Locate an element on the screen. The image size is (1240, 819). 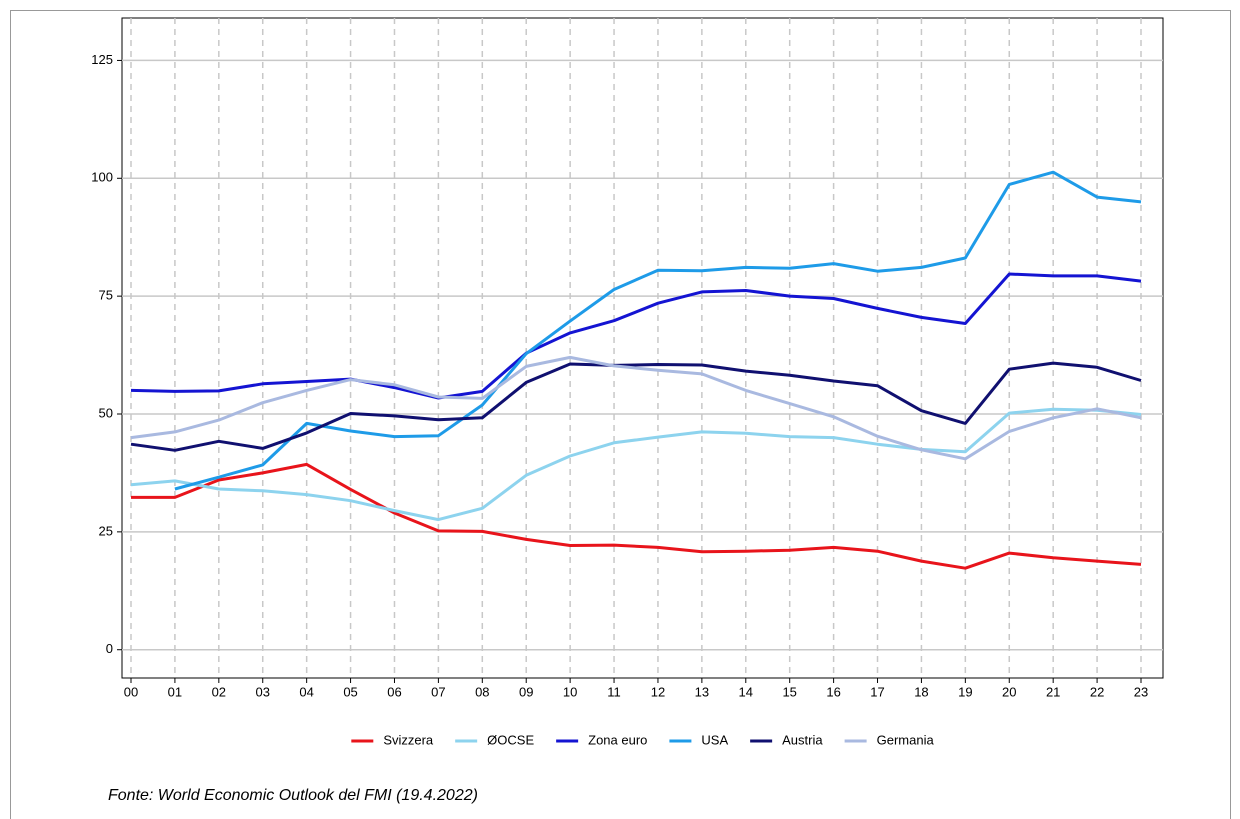
y-tick-label: 75 is located at coordinates (106, 295).